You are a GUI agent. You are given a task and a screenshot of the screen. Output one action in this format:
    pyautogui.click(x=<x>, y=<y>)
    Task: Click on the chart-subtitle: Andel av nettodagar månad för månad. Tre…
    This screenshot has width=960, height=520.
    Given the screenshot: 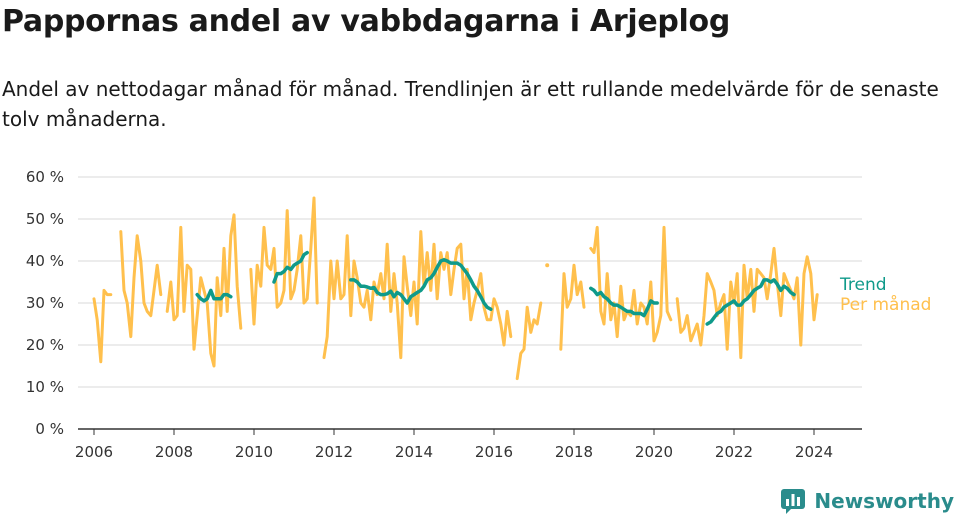 What is the action you would take?
    pyautogui.click(x=470, y=104)
    